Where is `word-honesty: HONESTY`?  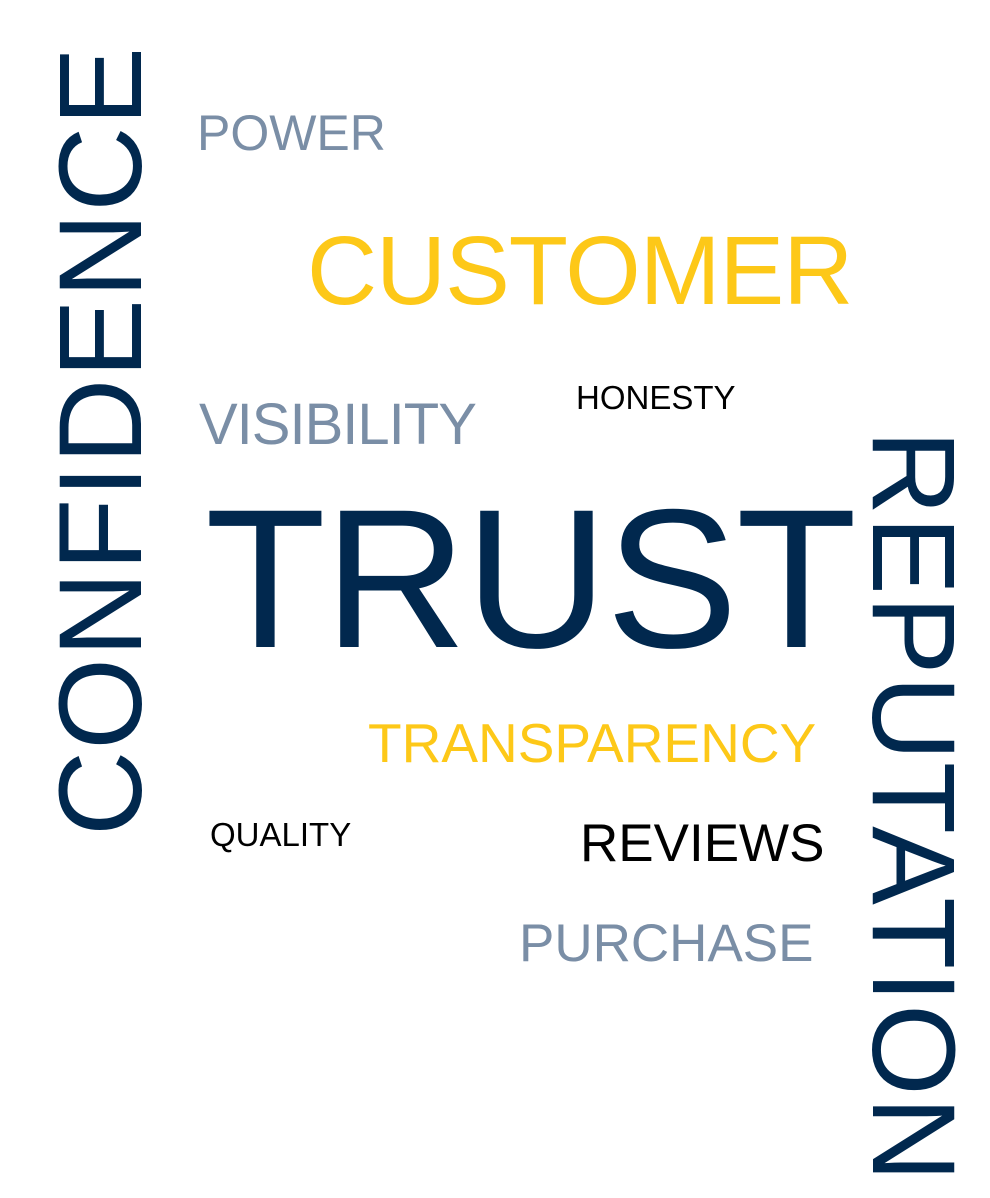
word-honesty: HONESTY is located at coordinates (656, 397).